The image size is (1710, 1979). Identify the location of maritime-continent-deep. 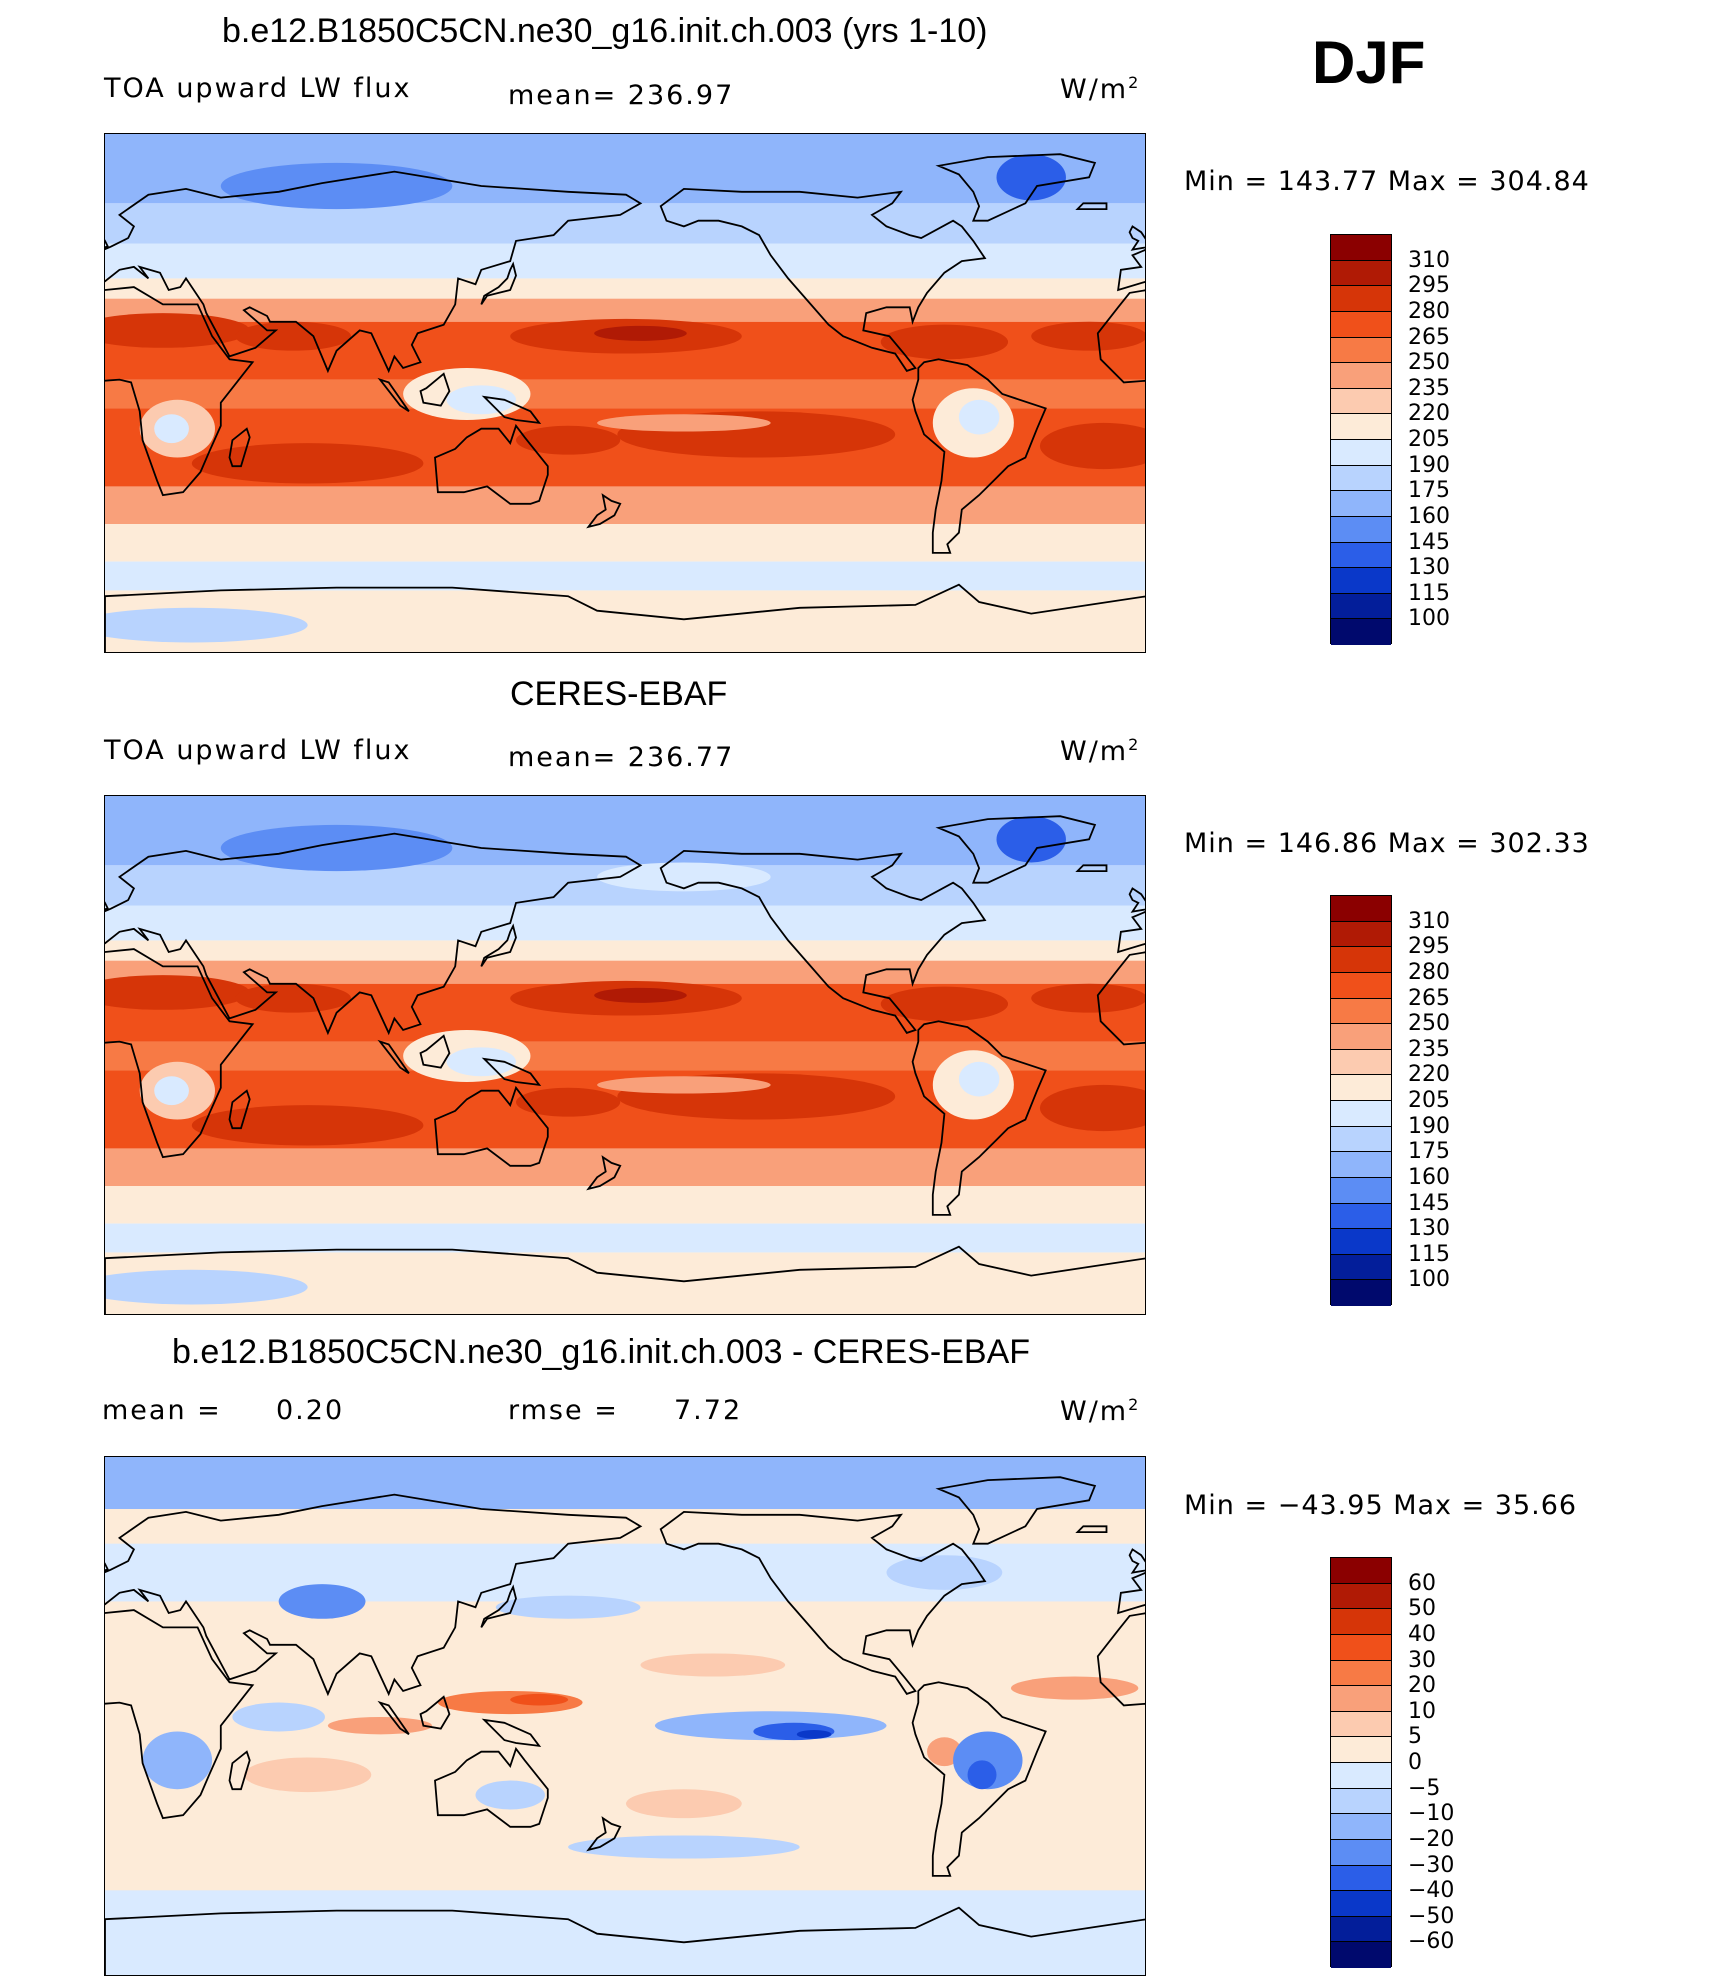
(481, 1062).